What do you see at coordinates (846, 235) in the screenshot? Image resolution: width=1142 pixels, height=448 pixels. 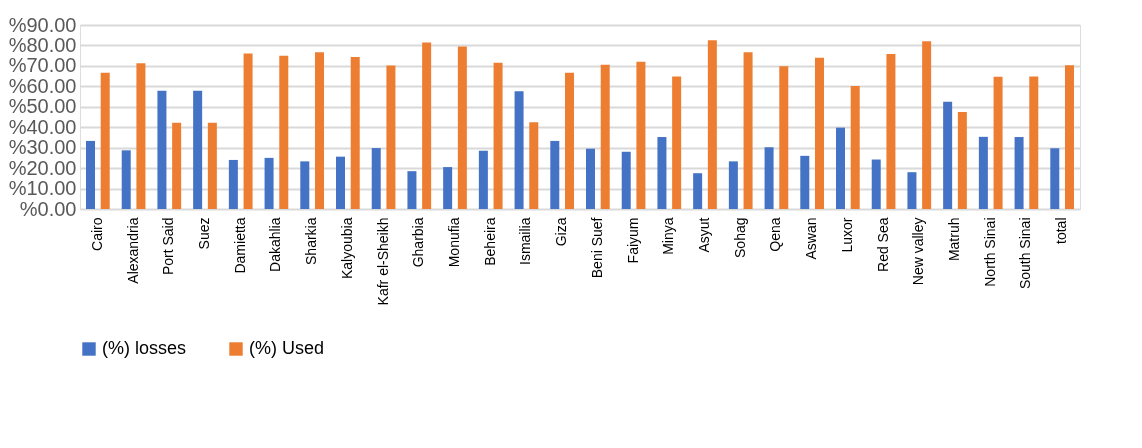 I see `x-tick-label: Luxor` at bounding box center [846, 235].